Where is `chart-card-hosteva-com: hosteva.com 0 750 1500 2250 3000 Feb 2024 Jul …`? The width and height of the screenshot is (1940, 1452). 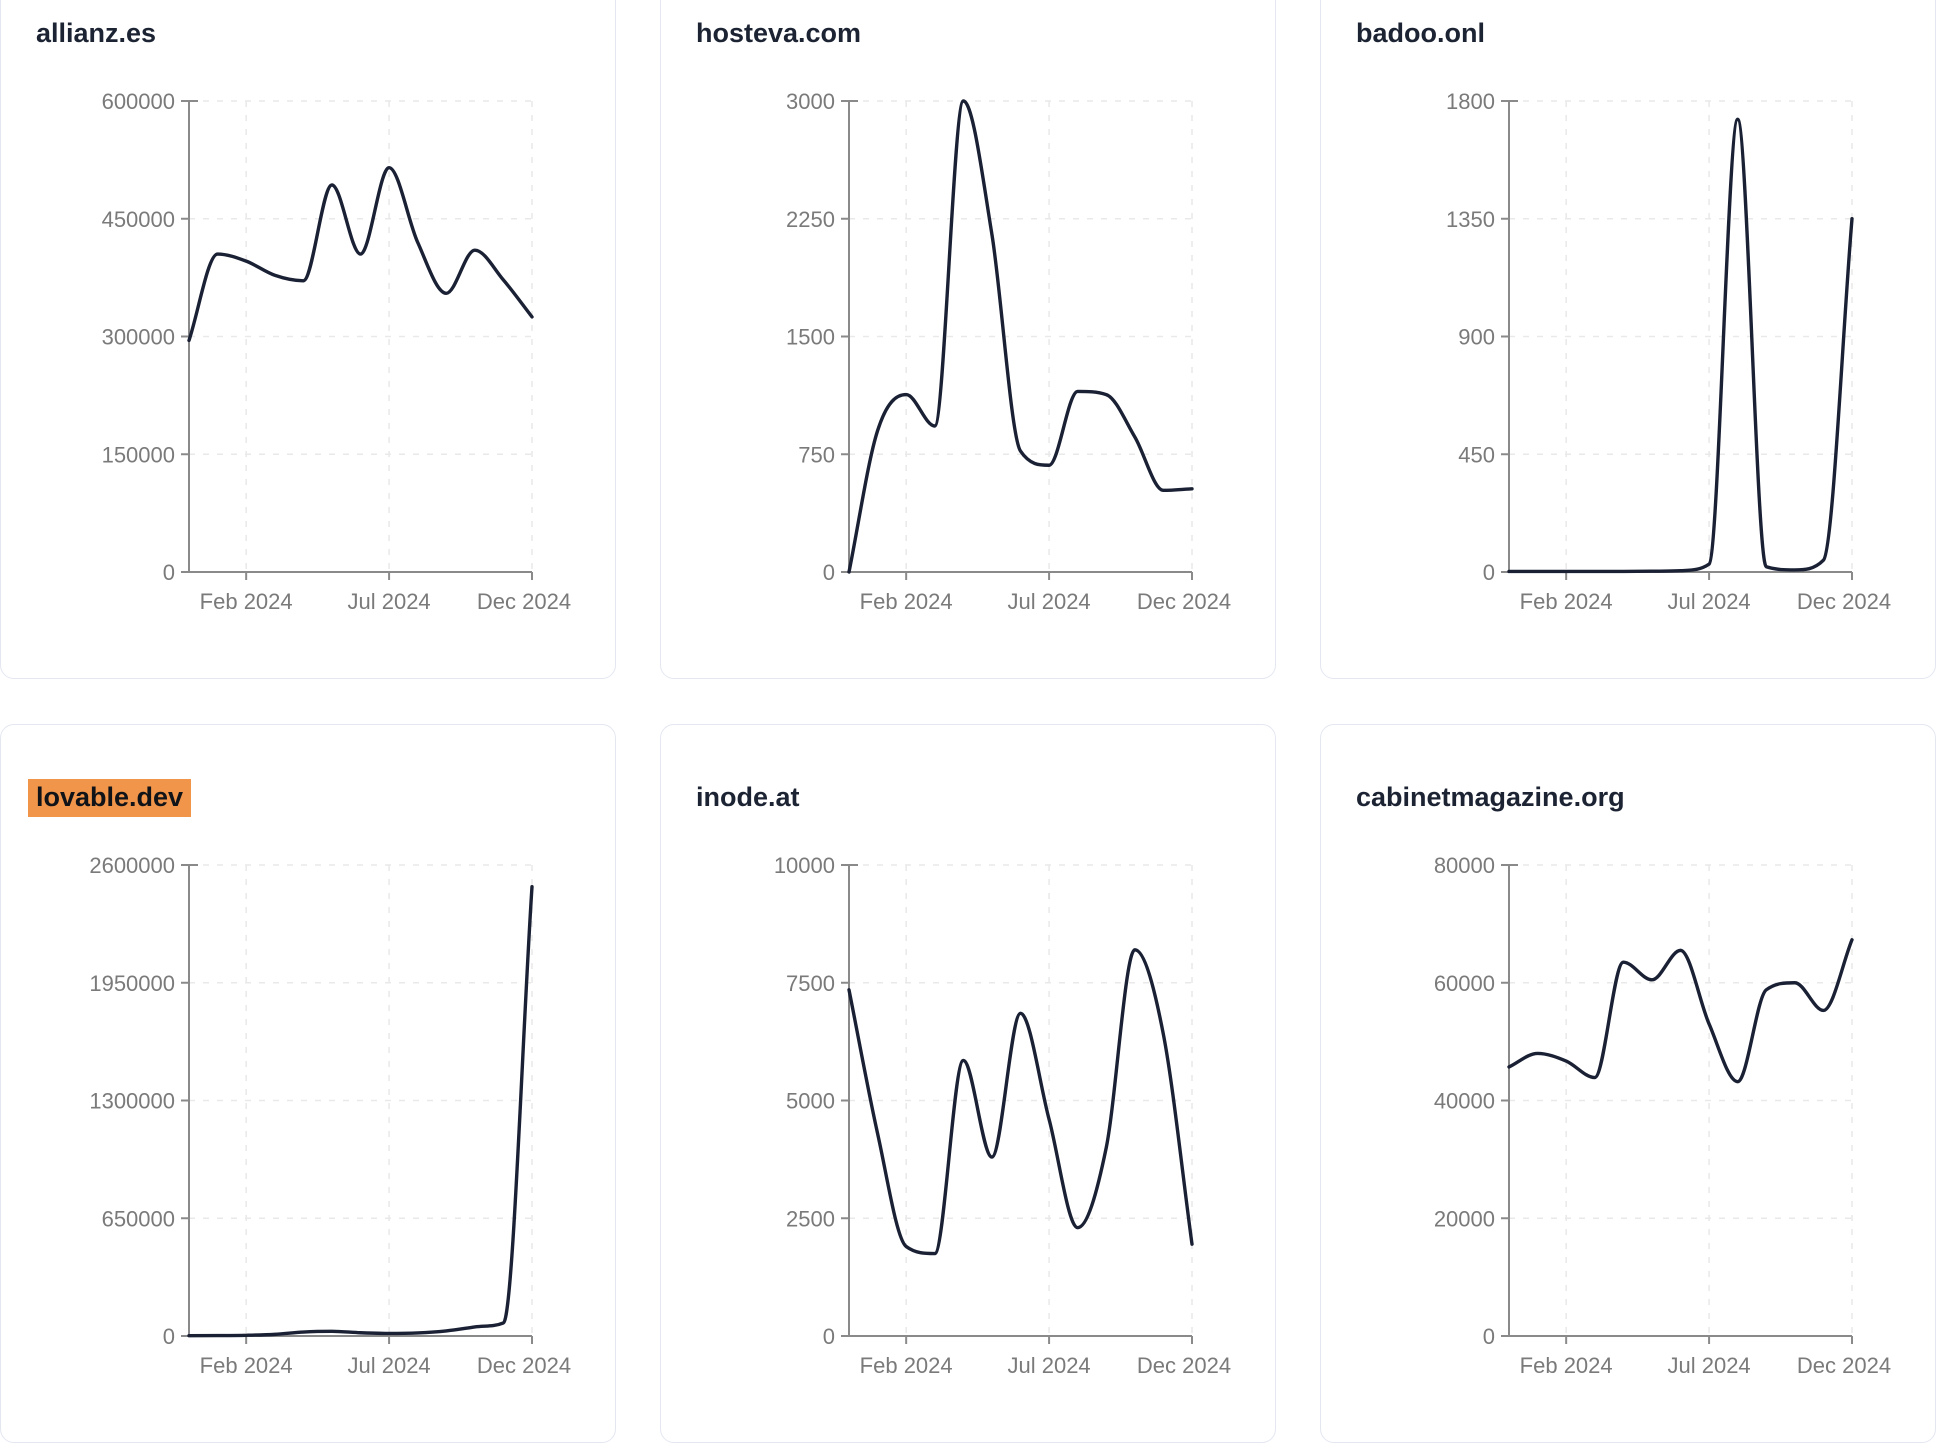
chart-card-hosteva-com: hosteva.com 0 750 1500 2250 3000 Feb 2024 Jul … is located at coordinates (968, 339).